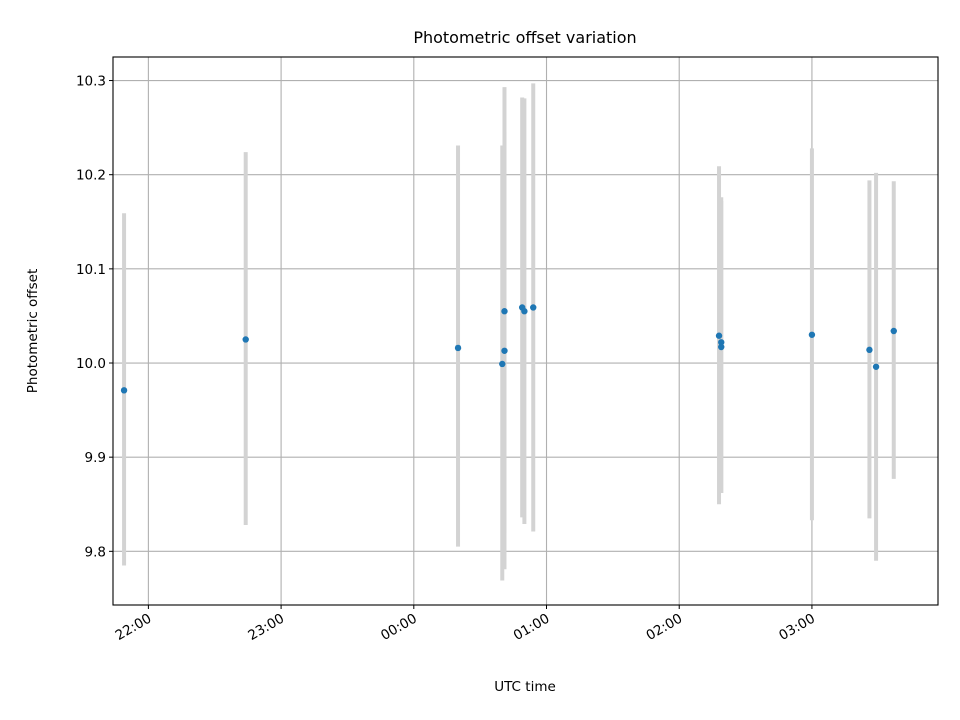 This screenshot has height=720, width=960. Describe the element at coordinates (525, 687) in the screenshot. I see `x-axis-label: UTC time` at that location.